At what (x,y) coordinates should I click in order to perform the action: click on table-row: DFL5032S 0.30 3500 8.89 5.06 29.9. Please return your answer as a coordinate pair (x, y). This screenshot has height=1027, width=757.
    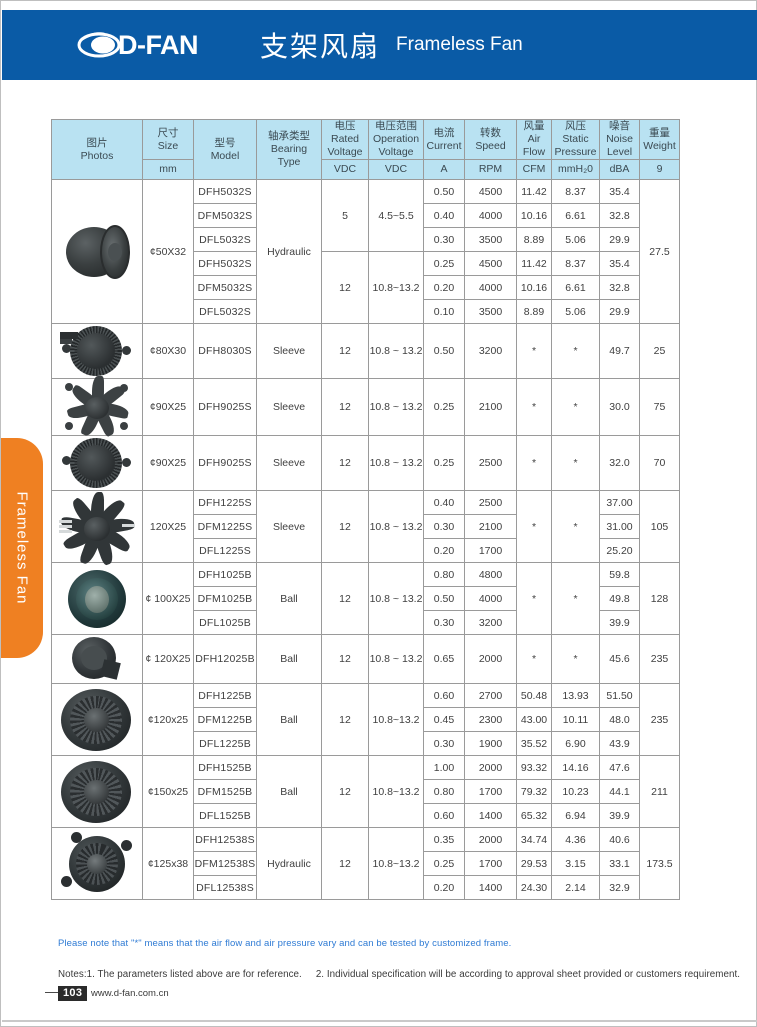
    Looking at the image, I should click on (366, 239).